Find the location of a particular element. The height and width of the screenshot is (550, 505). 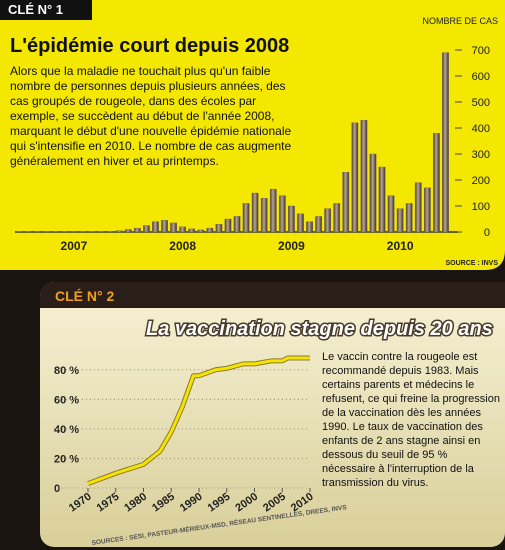

y-tick-label: 700 is located at coordinates (481, 51).